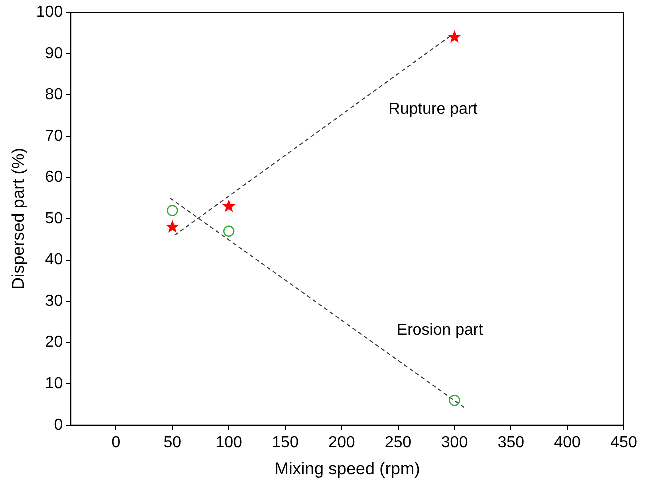 This screenshot has height=486, width=659. Describe the element at coordinates (440, 331) in the screenshot. I see `series-label: Erosion part` at that location.